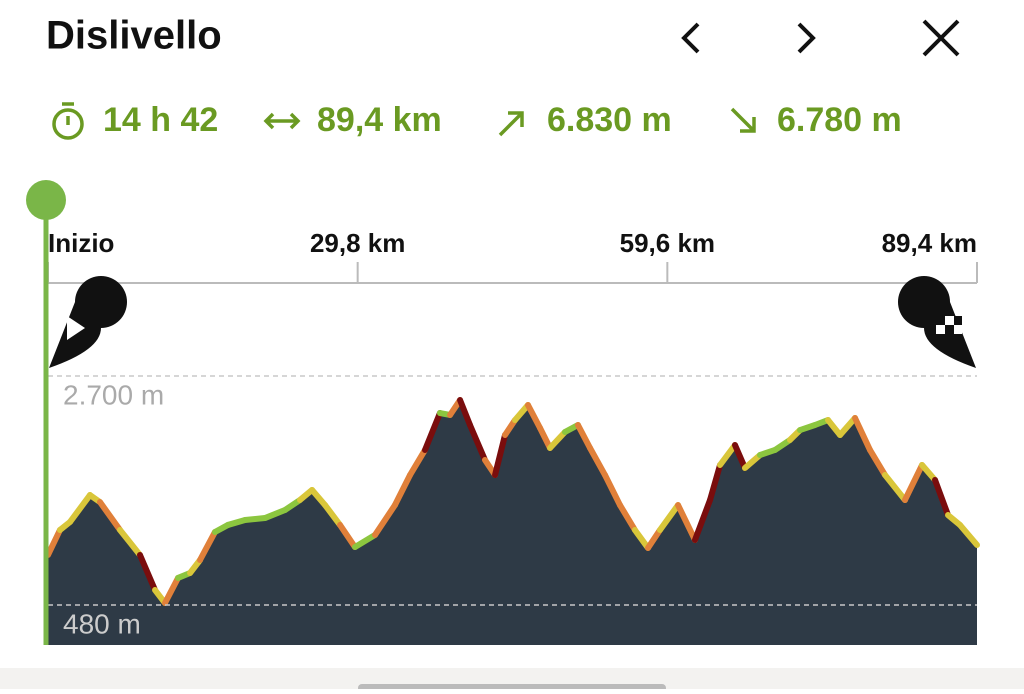 The width and height of the screenshot is (1024, 694). What do you see at coordinates (81, 243) in the screenshot?
I see `x-tick-label: Inizio` at bounding box center [81, 243].